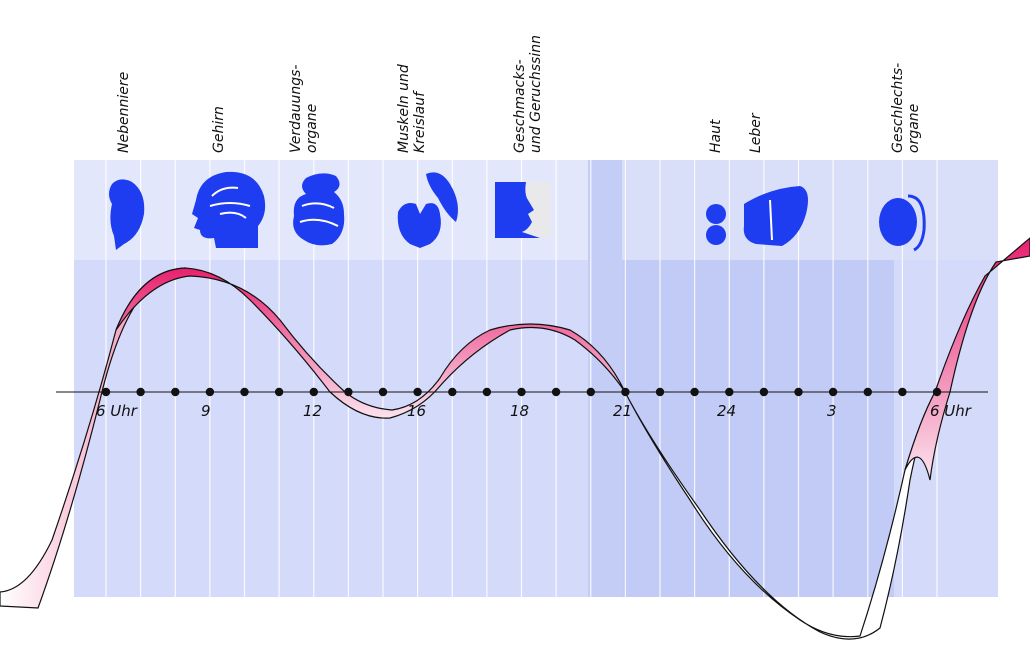 The image size is (1030, 658). What do you see at coordinates (229, 209) in the screenshot?
I see `brain-head-icon` at bounding box center [229, 209].